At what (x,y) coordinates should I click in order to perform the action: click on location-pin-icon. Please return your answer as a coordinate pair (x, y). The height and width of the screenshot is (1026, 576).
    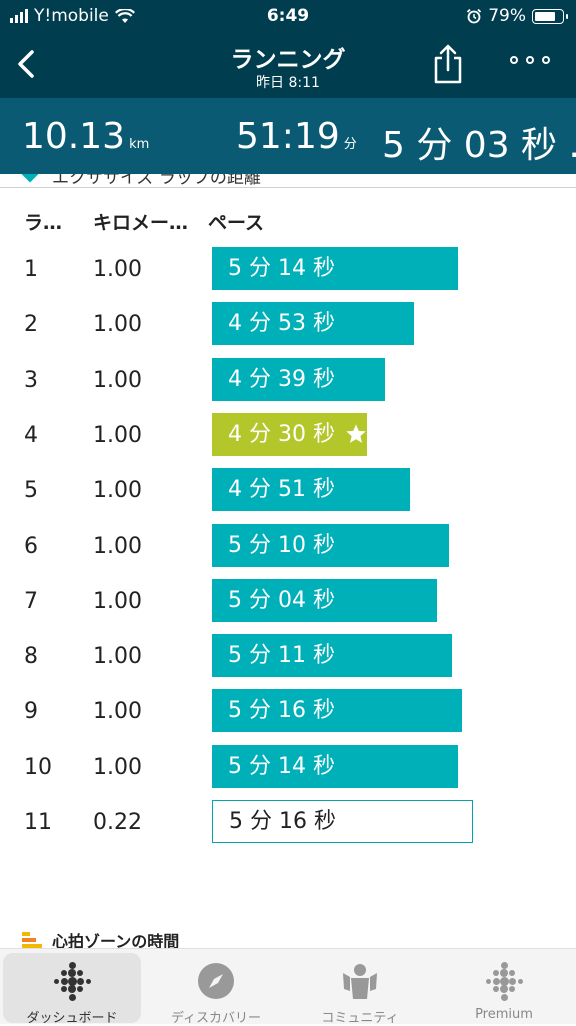
    Looking at the image, I should click on (30, 178).